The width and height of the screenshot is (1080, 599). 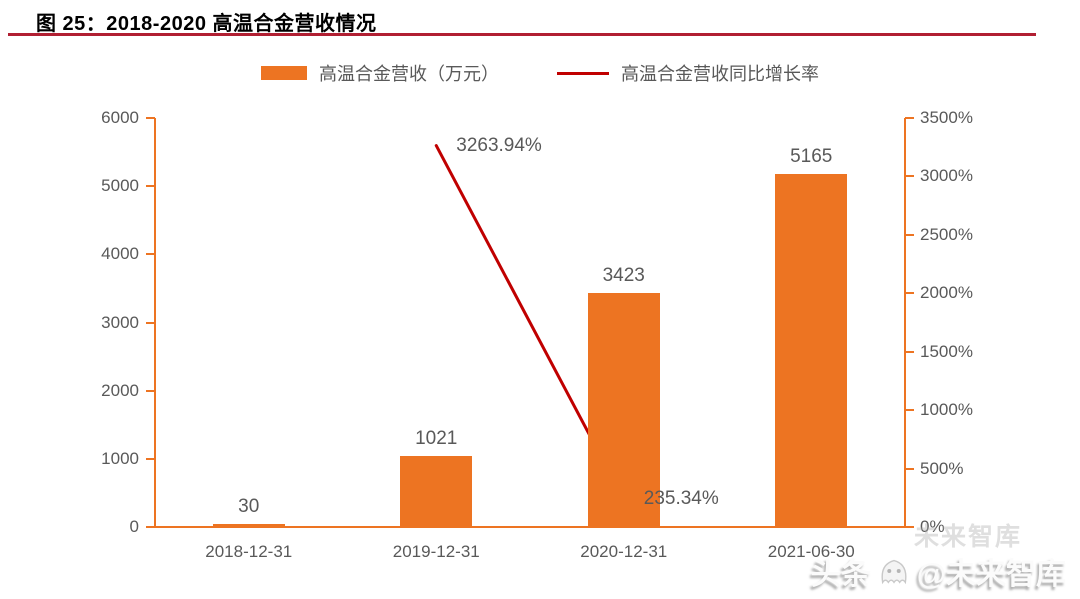 I want to click on watermark: 头条 @未来智库, so click(x=938, y=571).